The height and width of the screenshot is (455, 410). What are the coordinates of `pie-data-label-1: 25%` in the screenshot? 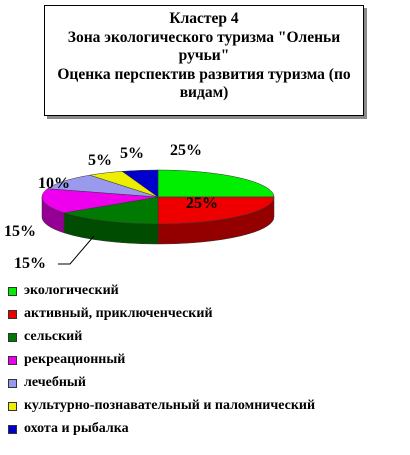 It's located at (202, 203).